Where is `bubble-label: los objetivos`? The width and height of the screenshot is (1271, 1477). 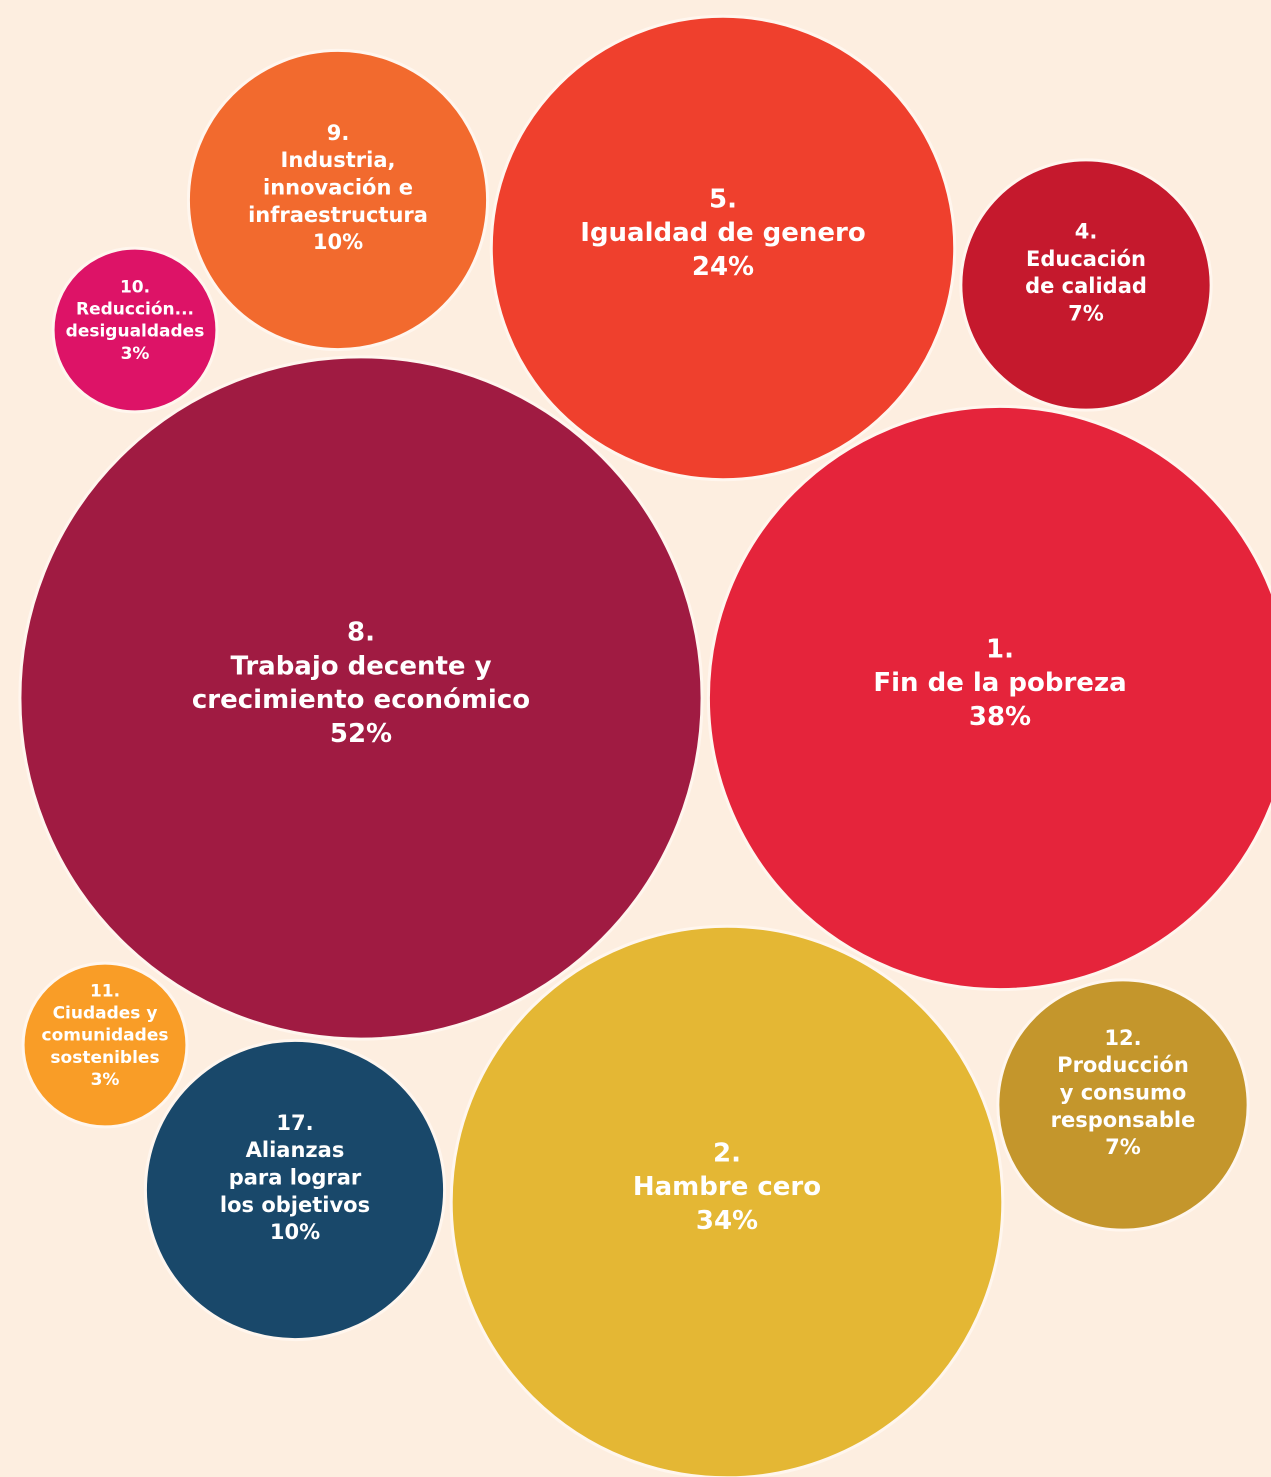
bubble-label: los objetivos is located at coordinates (295, 1205).